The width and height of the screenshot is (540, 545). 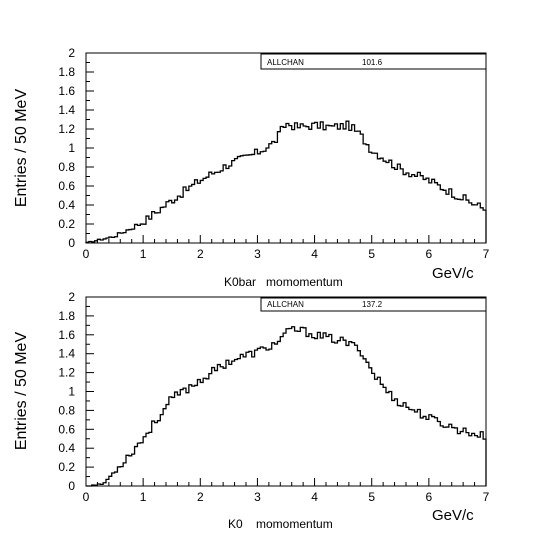 I want to click on x-axis-title: K0bar momomentum, so click(x=283, y=282).